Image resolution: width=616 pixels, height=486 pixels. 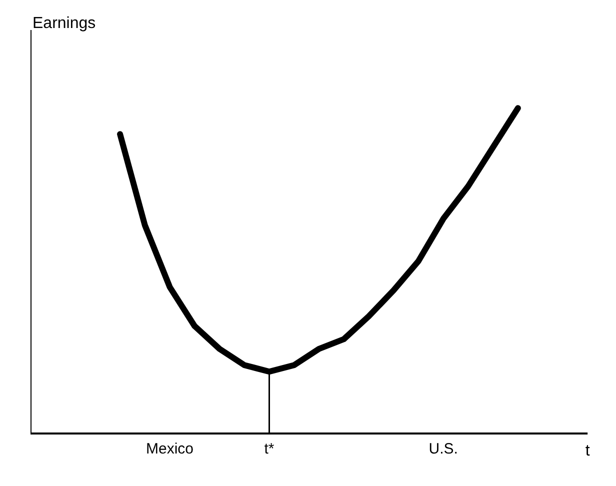 What do you see at coordinates (269, 449) in the screenshot?
I see `x-tick-label: t*` at bounding box center [269, 449].